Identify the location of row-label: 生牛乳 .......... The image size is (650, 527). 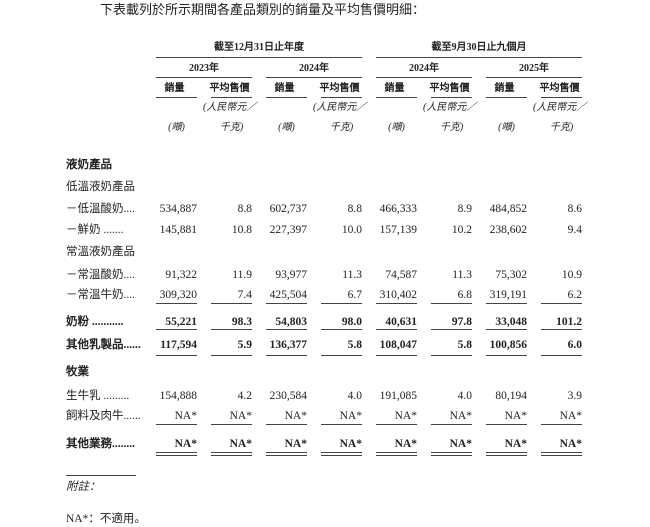
(98, 396).